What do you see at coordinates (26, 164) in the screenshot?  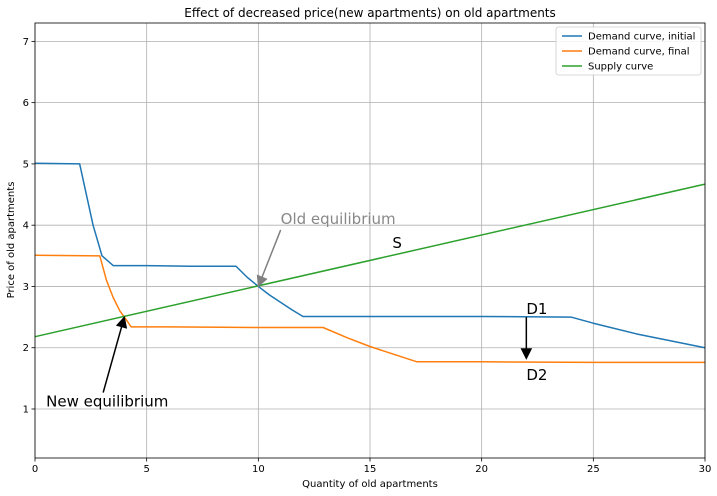 I see `y-tick-label: 5` at bounding box center [26, 164].